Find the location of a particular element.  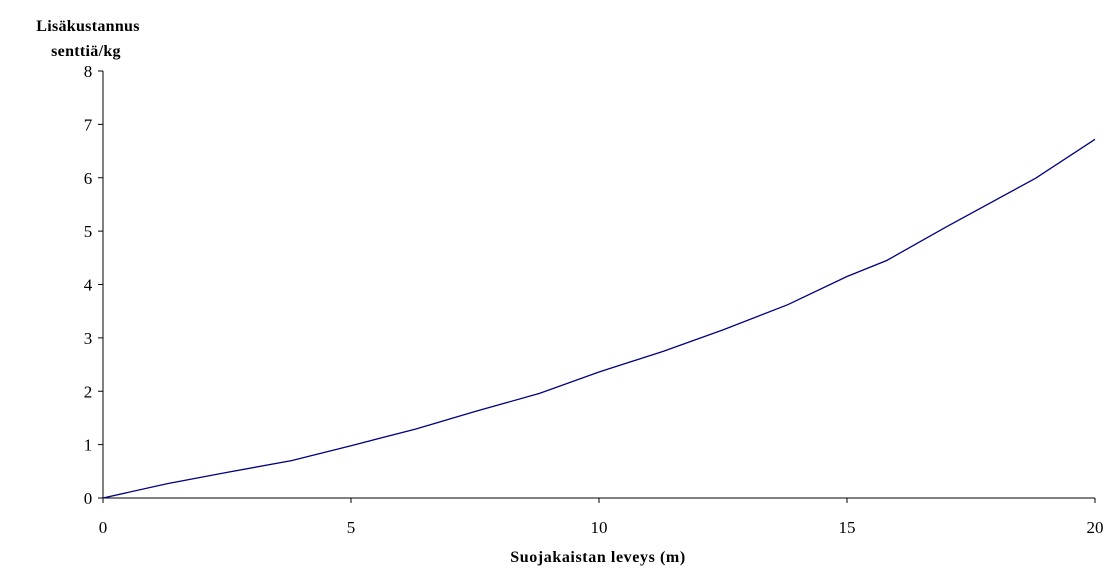

y-tick-label: 4 is located at coordinates (88, 285).